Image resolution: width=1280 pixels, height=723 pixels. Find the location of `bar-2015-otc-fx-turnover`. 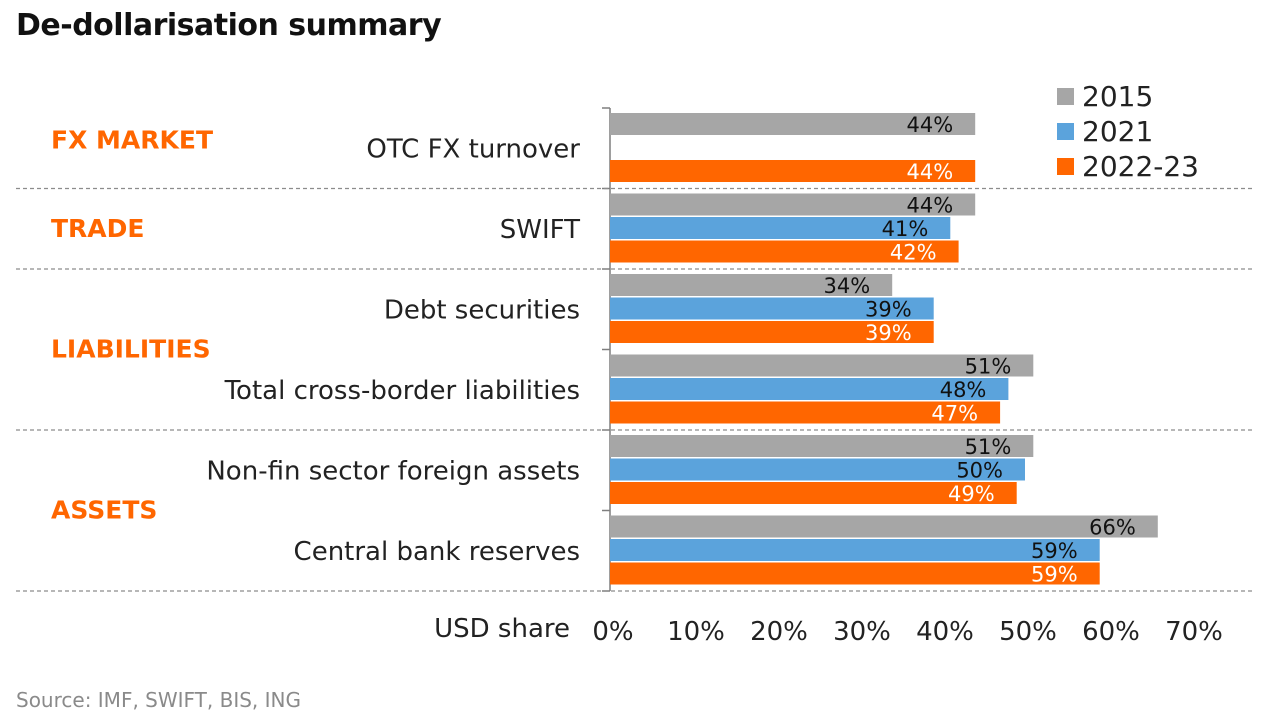

bar-2015-otc-fx-turnover is located at coordinates (793, 124).